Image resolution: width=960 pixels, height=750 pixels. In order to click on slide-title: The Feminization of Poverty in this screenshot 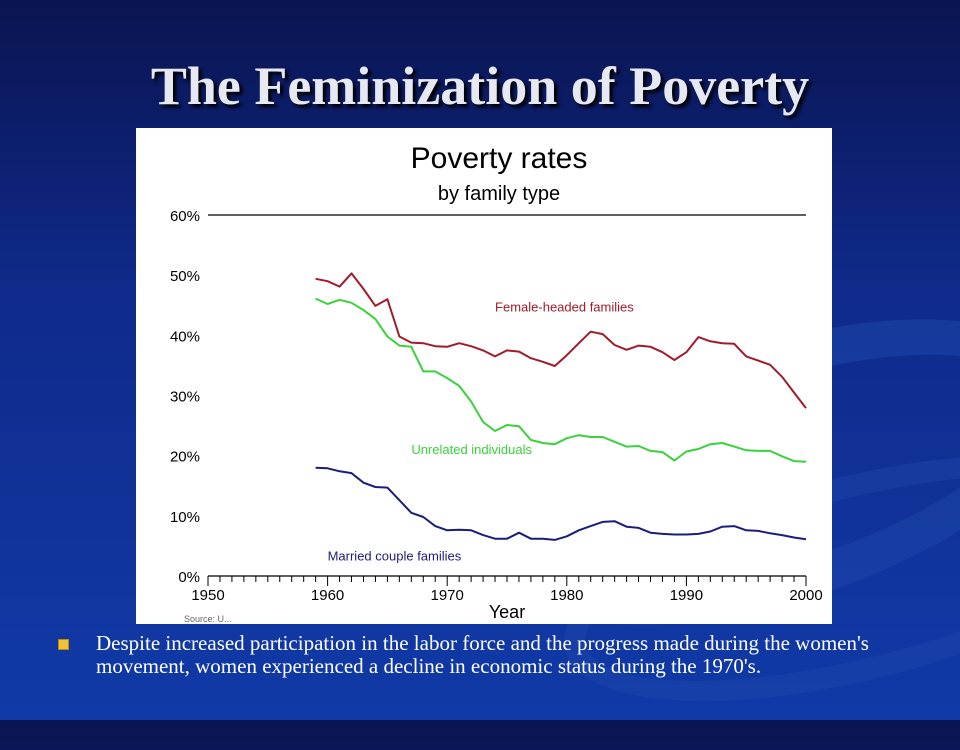, I will do `click(480, 86)`.